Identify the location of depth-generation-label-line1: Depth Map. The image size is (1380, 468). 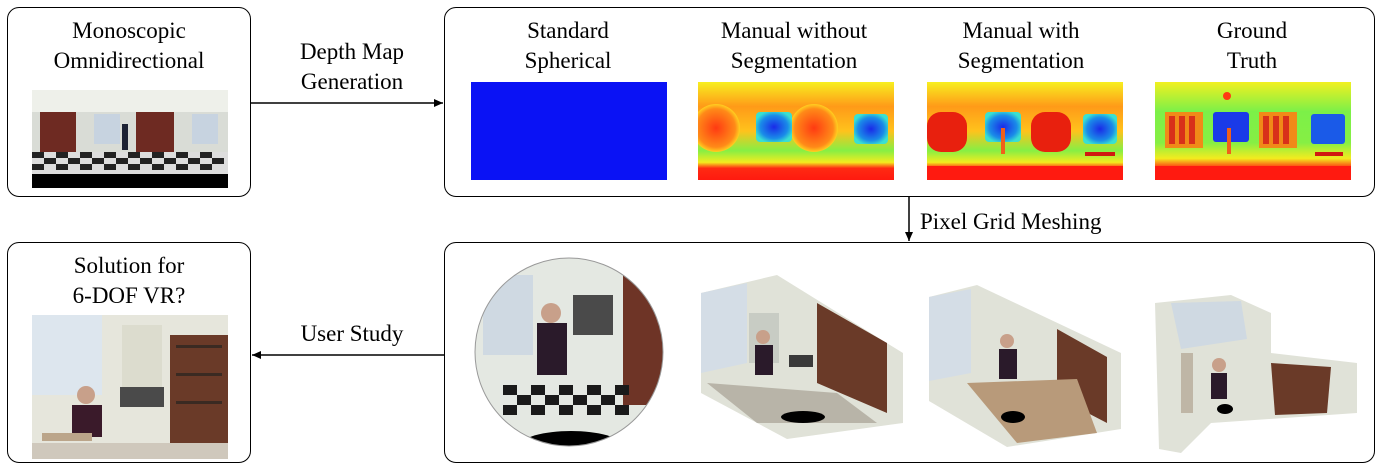
(352, 51).